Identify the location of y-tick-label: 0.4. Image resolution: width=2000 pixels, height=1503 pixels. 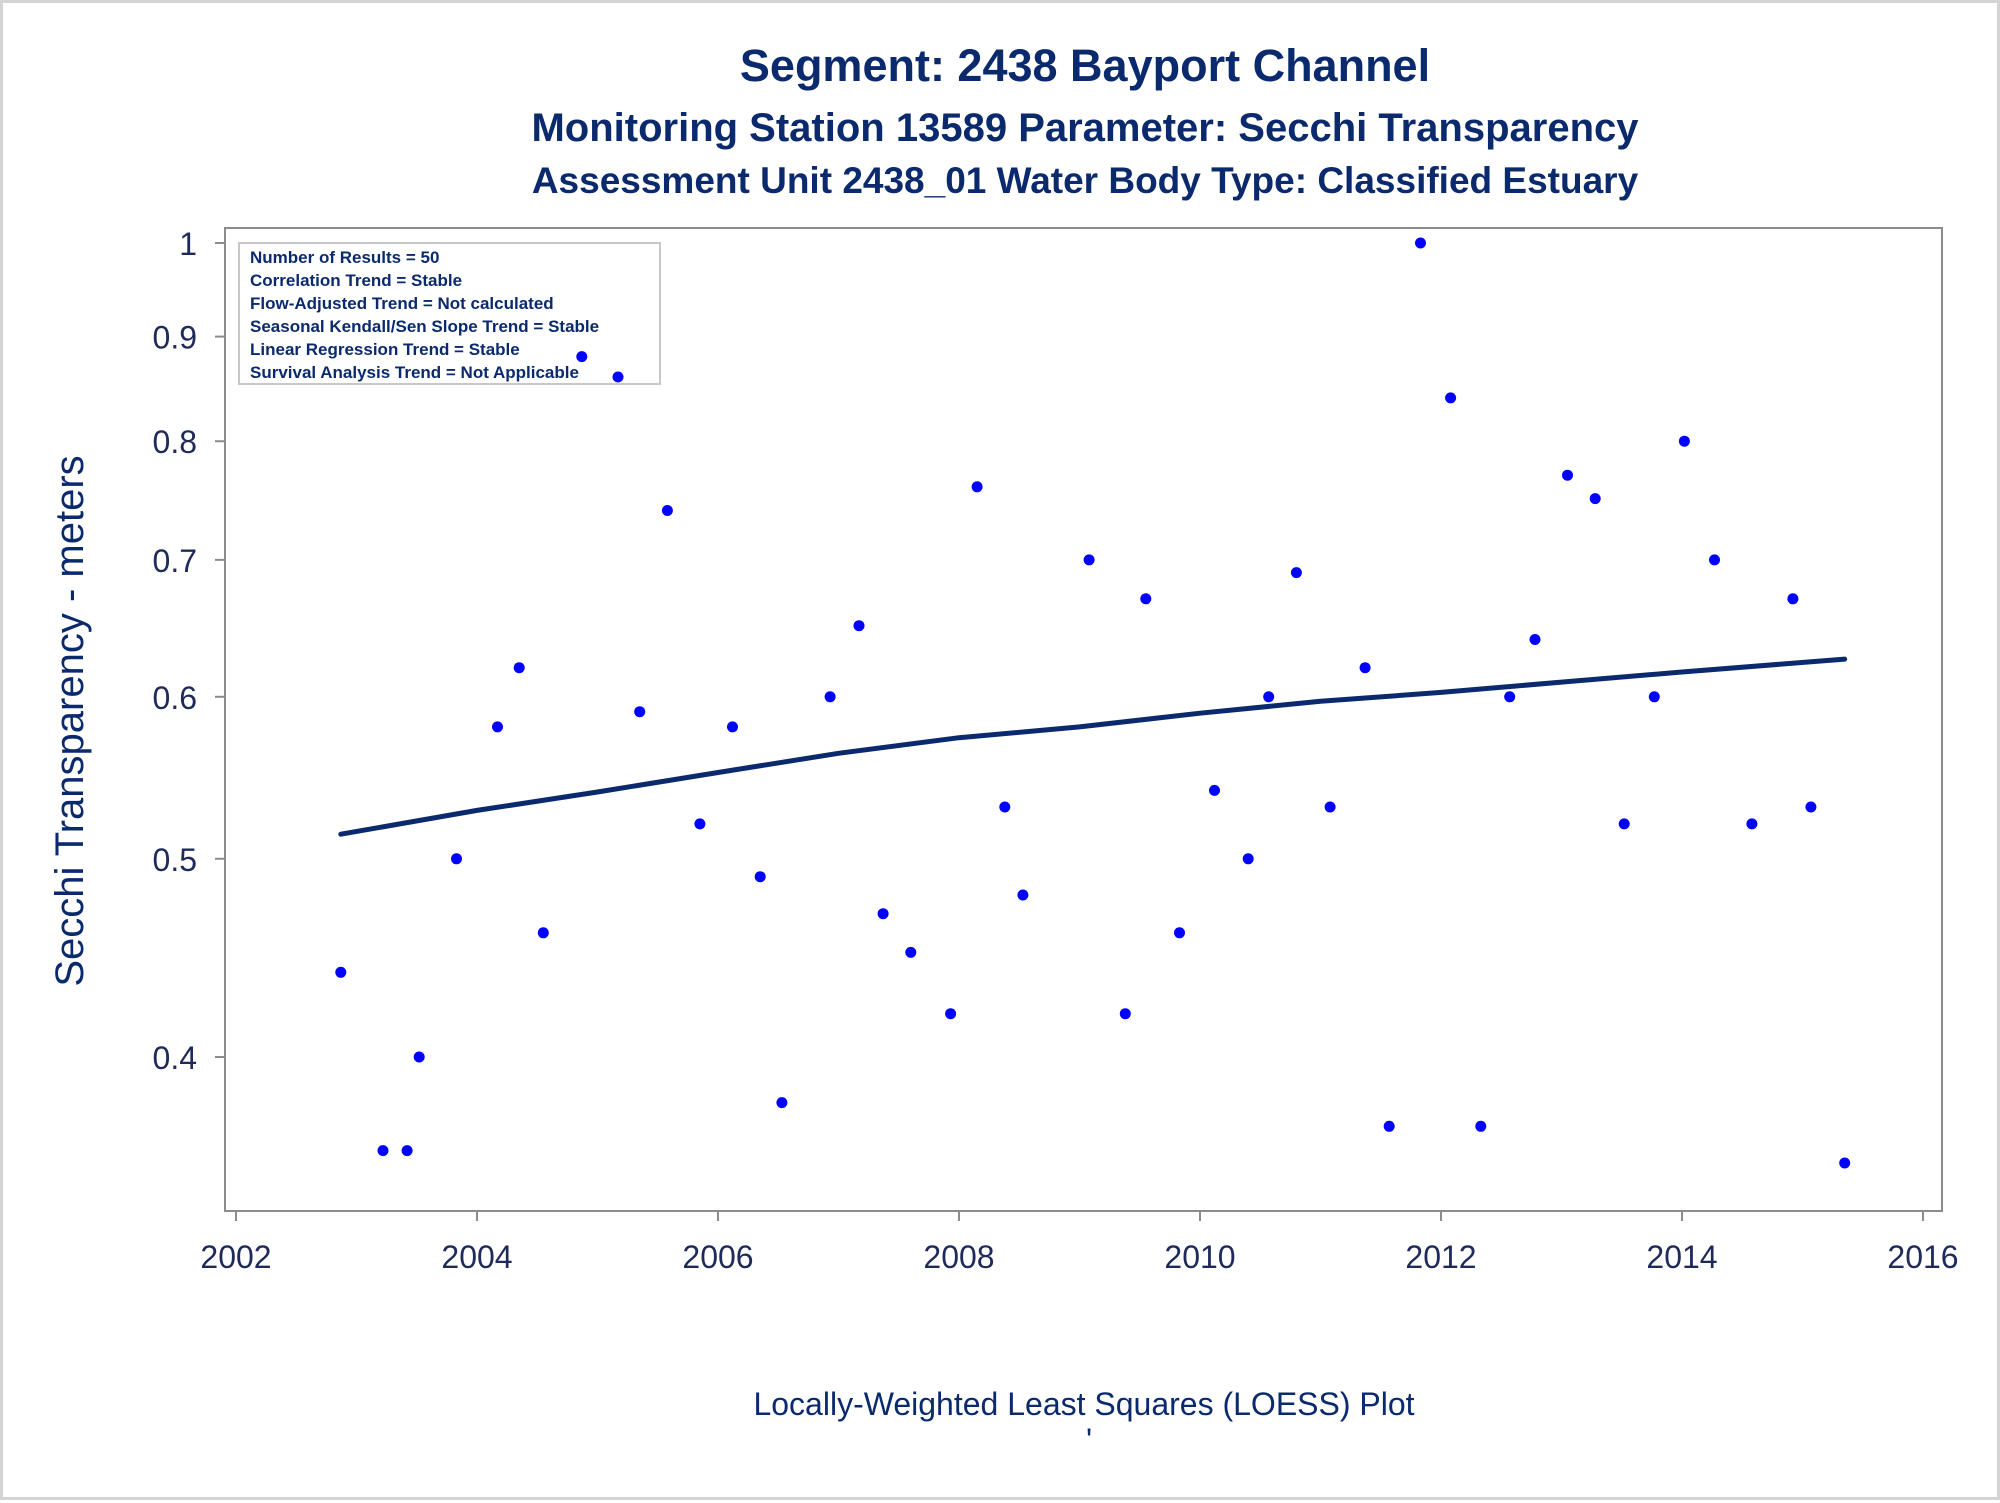
(175, 1058).